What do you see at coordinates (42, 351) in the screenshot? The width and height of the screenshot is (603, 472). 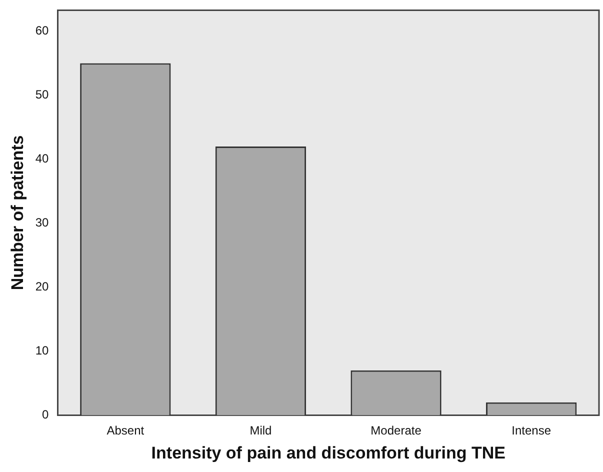 I see `y-tick-label: 10` at bounding box center [42, 351].